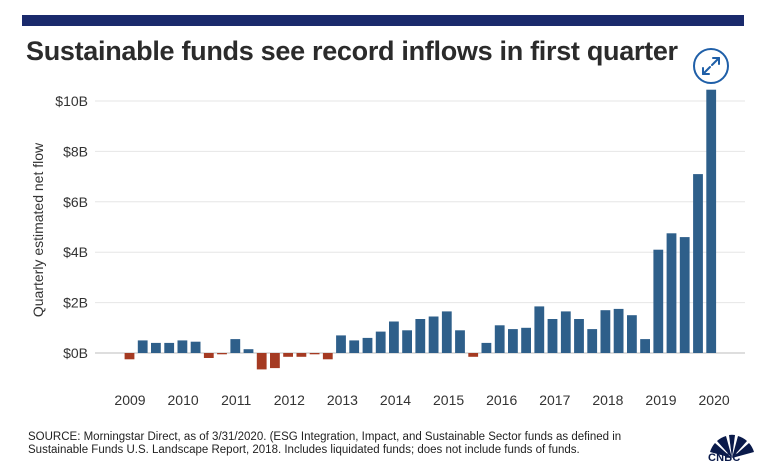  I want to click on x-tick-label: 2012, so click(289, 400).